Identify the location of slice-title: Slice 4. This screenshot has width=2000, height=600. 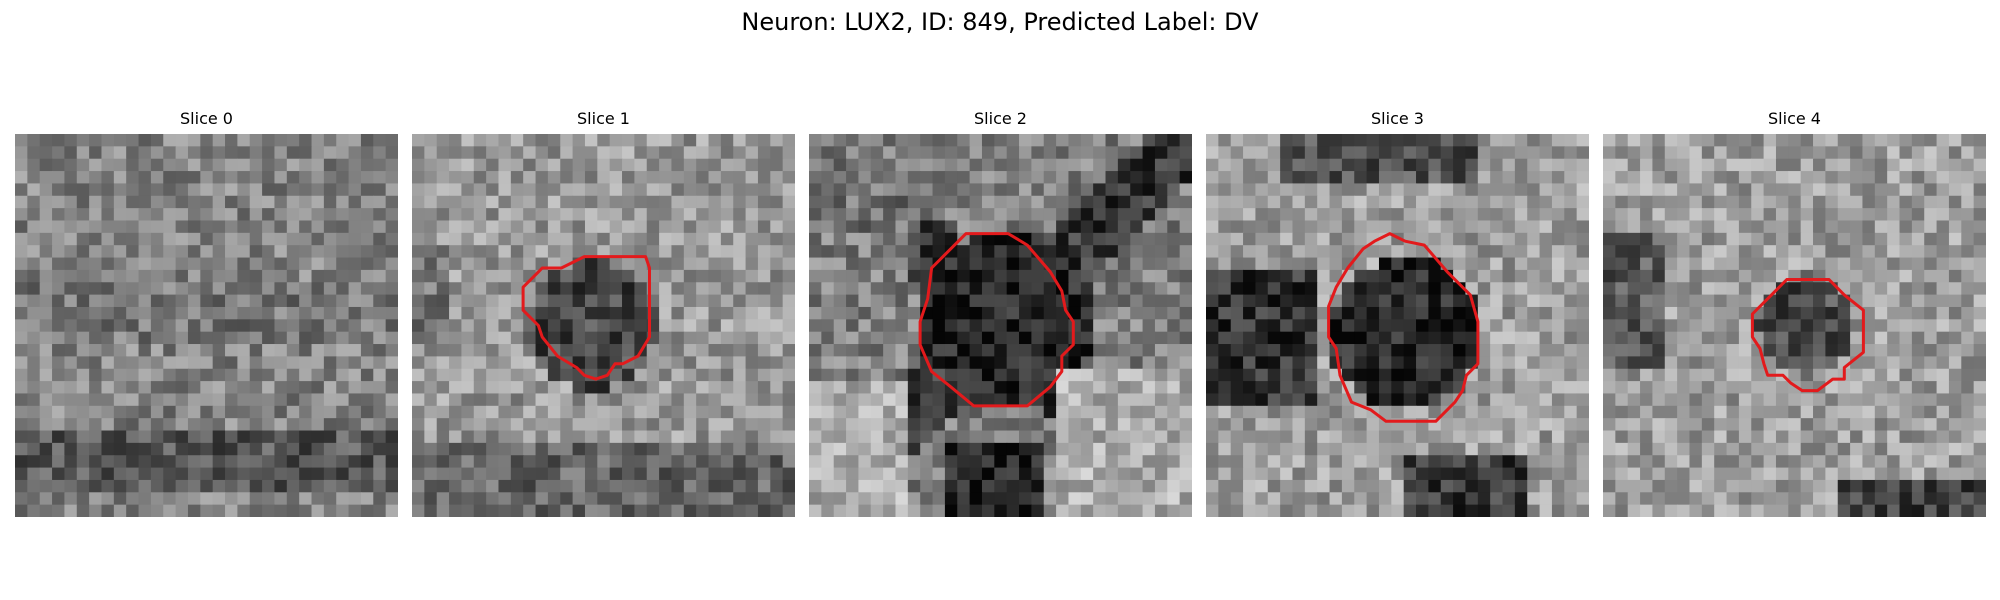
(1794, 118).